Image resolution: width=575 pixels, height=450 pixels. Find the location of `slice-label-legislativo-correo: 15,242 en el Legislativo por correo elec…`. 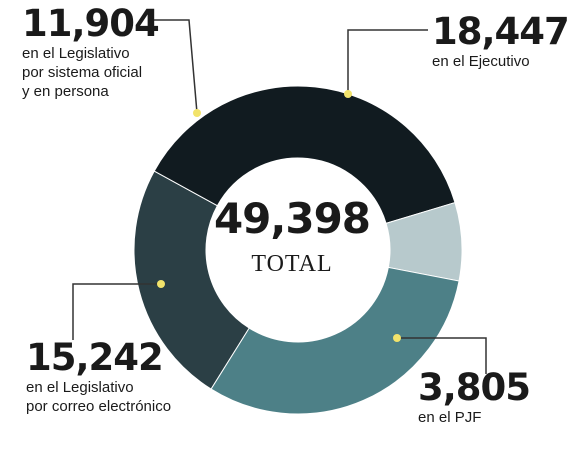

slice-label-legislativo-correo: 15,242 en el Legislativo por correo elec… is located at coordinates (98, 377).